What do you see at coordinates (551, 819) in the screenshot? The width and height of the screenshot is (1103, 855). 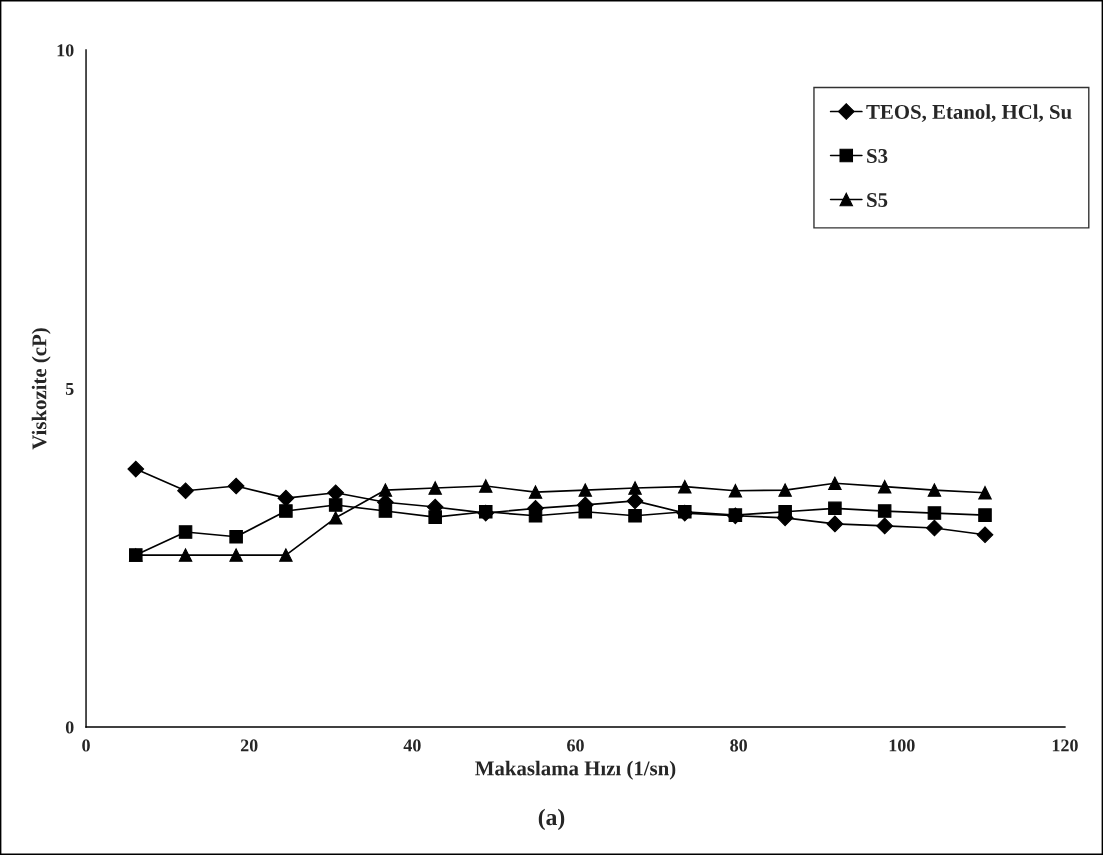 I see `text: (a)` at bounding box center [551, 819].